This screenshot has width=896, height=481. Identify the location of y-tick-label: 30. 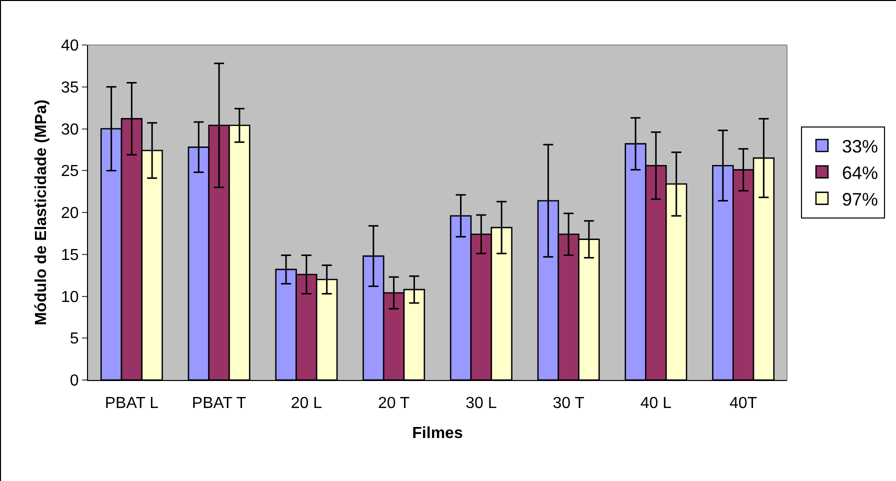
(70, 129).